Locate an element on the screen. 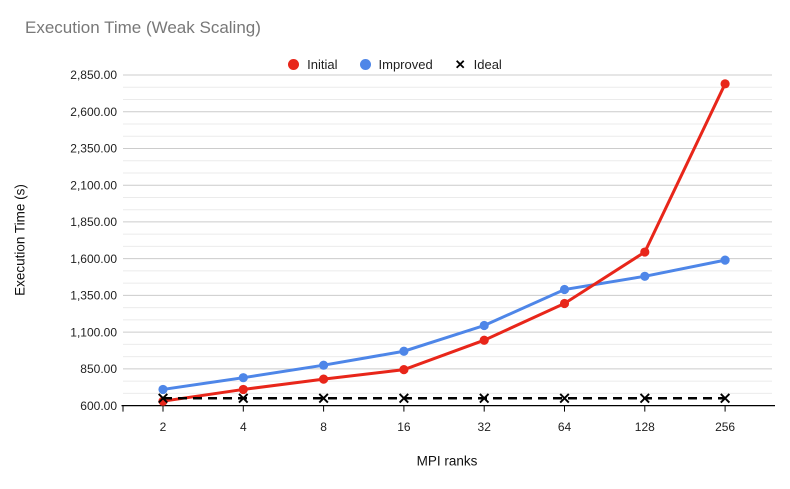 The image size is (790, 489). series-ideal is located at coordinates (444, 398).